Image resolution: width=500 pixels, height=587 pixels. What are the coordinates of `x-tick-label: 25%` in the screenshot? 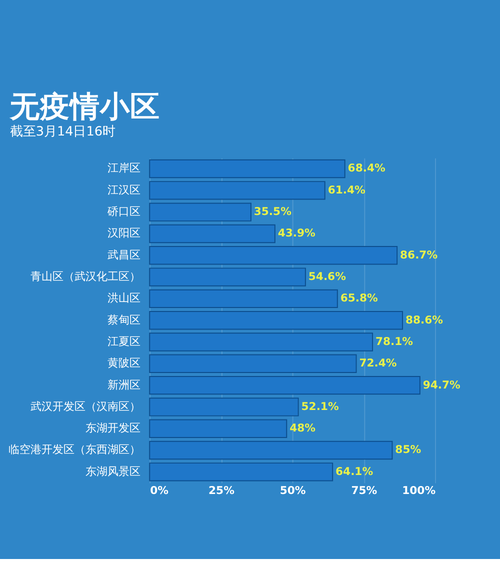 It's located at (221, 491).